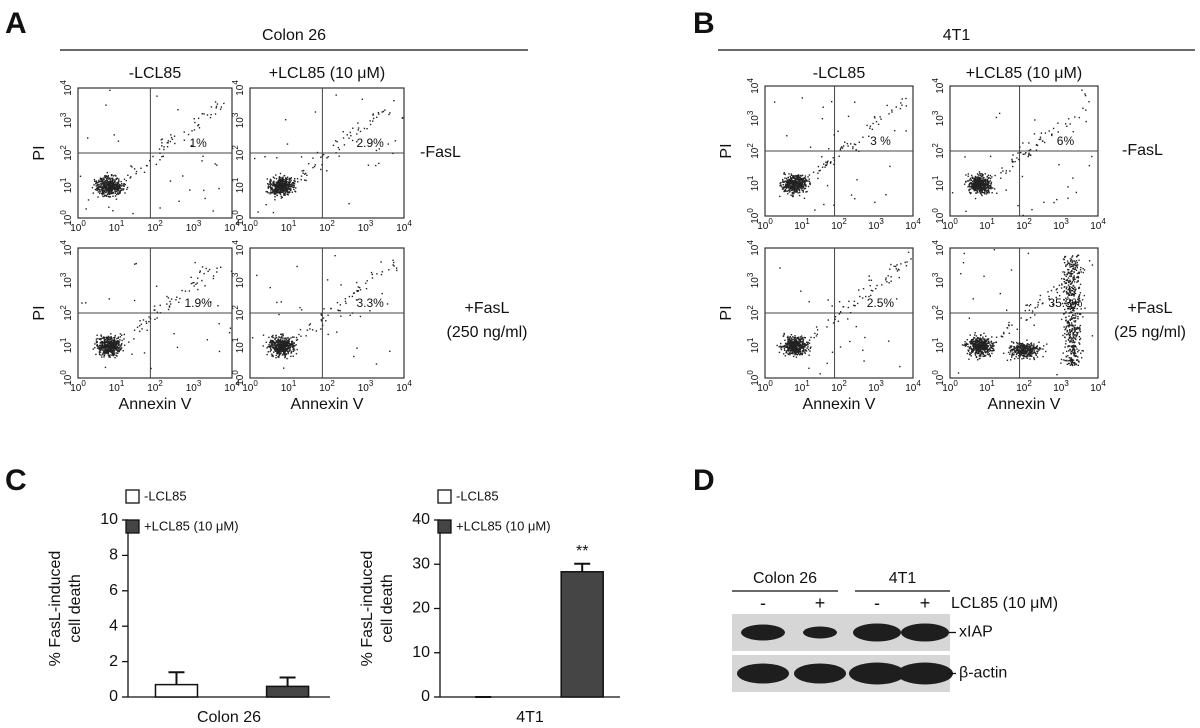 This screenshot has width=1200, height=728. I want to click on tick-exponent: 3, so click(235, 114).